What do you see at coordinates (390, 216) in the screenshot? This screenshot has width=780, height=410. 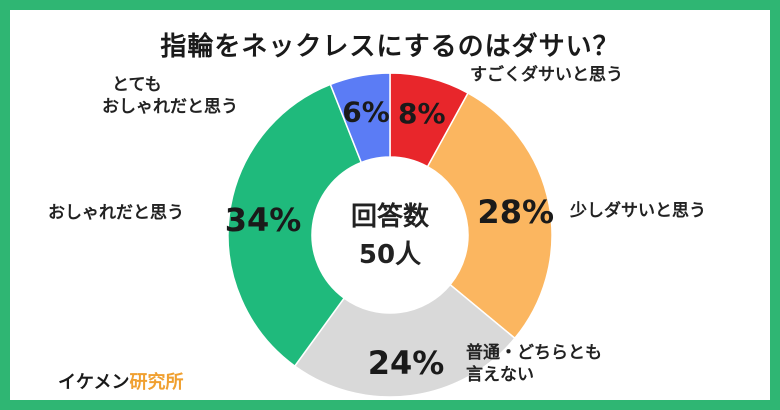 I see `center-label-responses: 回答数` at bounding box center [390, 216].